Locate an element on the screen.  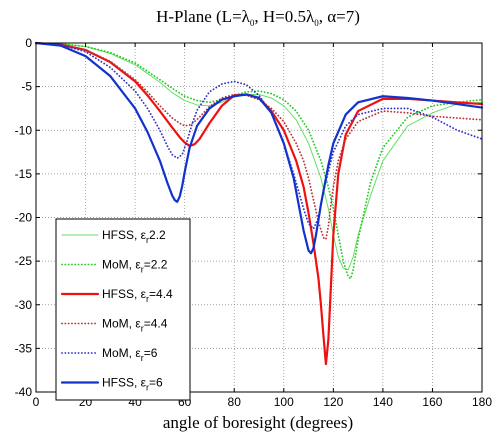
y-tick-label: -10 is located at coordinates (24, 130).